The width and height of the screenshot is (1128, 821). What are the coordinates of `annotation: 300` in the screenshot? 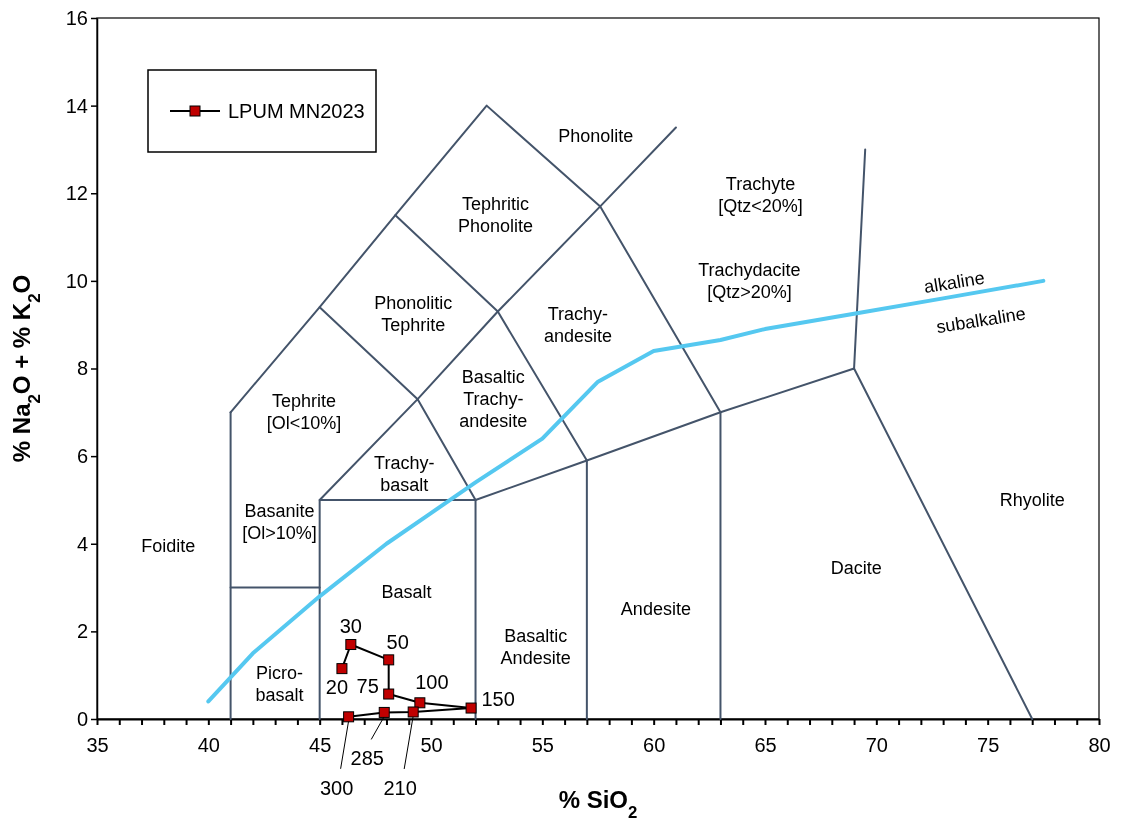 It's located at (336, 787).